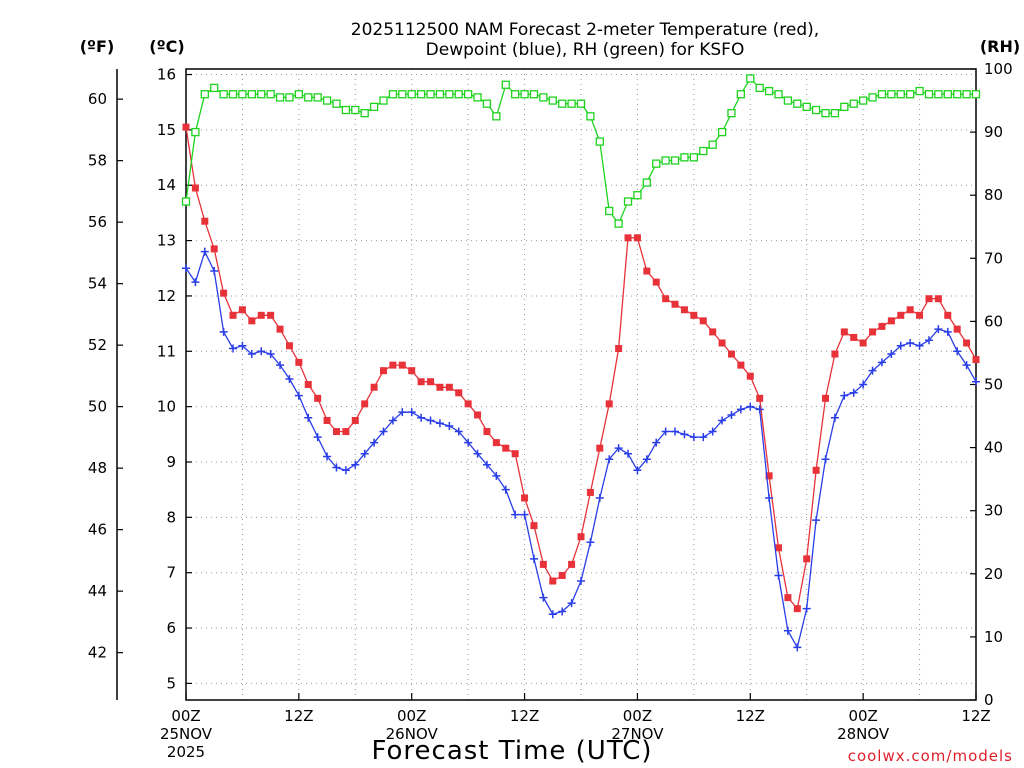  Describe the element at coordinates (97, 161) in the screenshot. I see `fahrenheit-tick-label: 58` at that location.